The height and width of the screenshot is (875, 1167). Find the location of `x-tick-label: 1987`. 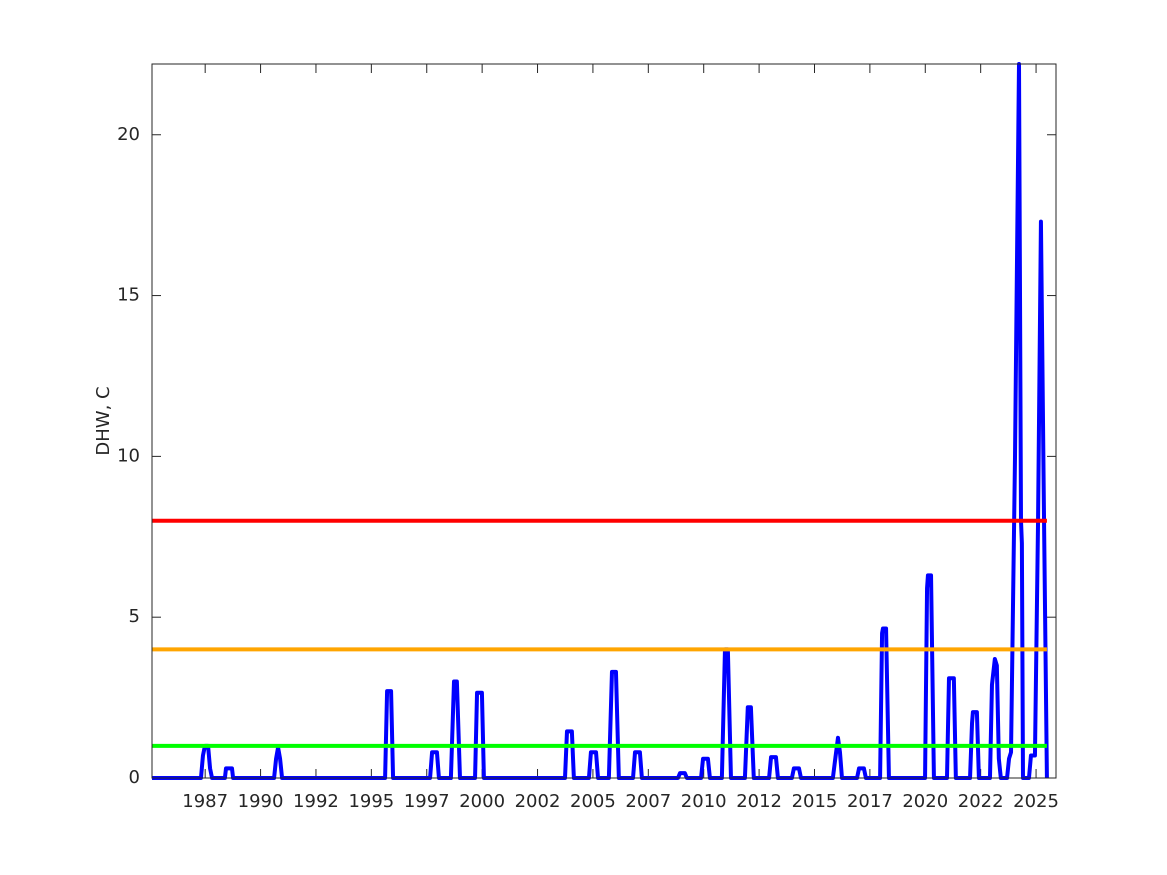

x-tick-label: 1987 is located at coordinates (205, 801).